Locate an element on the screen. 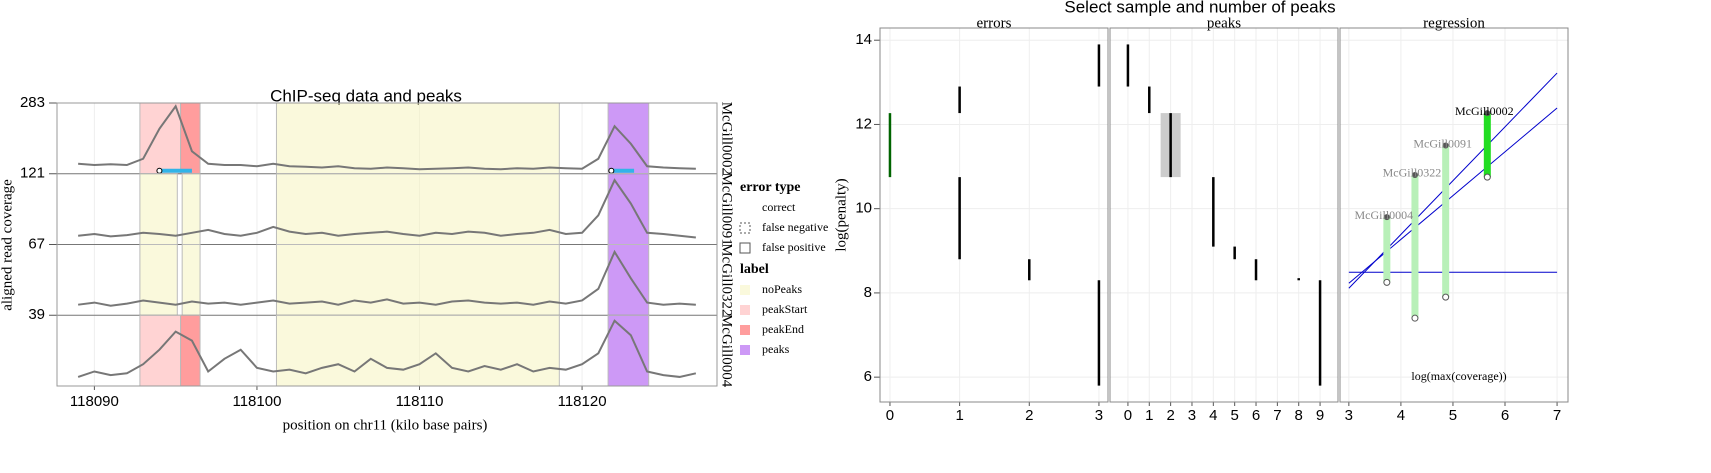 This screenshot has width=1711, height=473. strip-label: errors is located at coordinates (994, 23).